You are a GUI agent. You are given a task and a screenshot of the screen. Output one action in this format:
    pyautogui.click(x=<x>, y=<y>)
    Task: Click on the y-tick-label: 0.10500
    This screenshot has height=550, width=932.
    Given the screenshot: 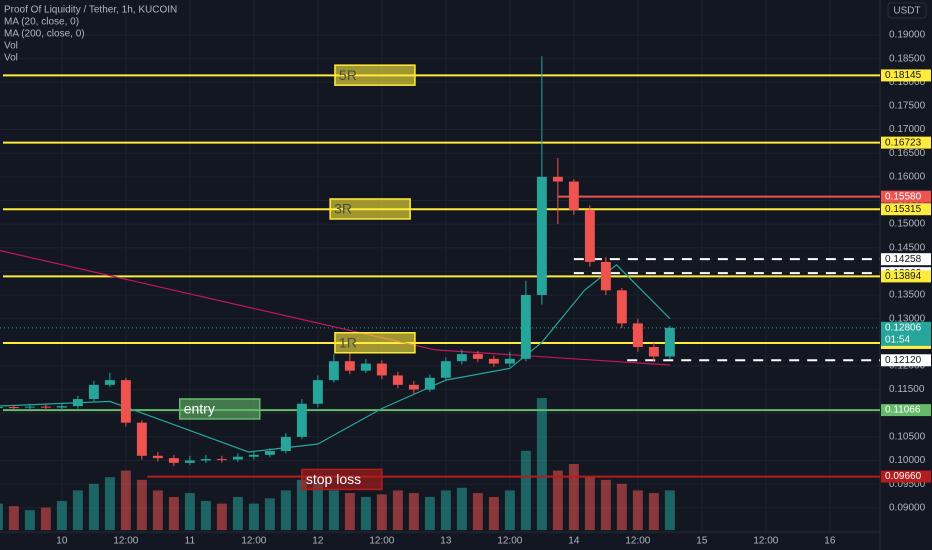 What is the action you would take?
    pyautogui.click(x=907, y=437)
    